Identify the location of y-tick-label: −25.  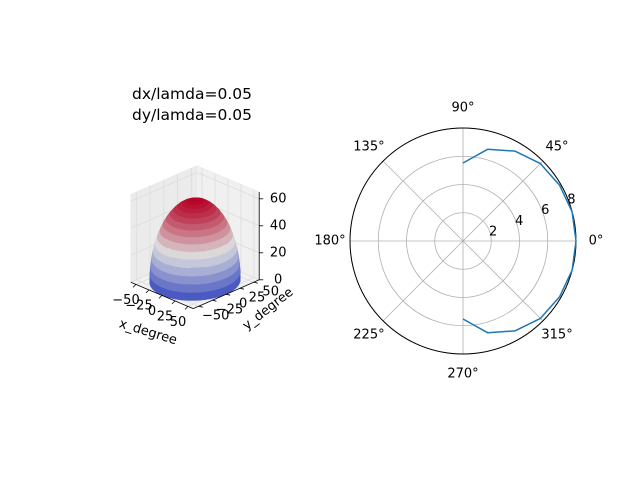
(229, 310).